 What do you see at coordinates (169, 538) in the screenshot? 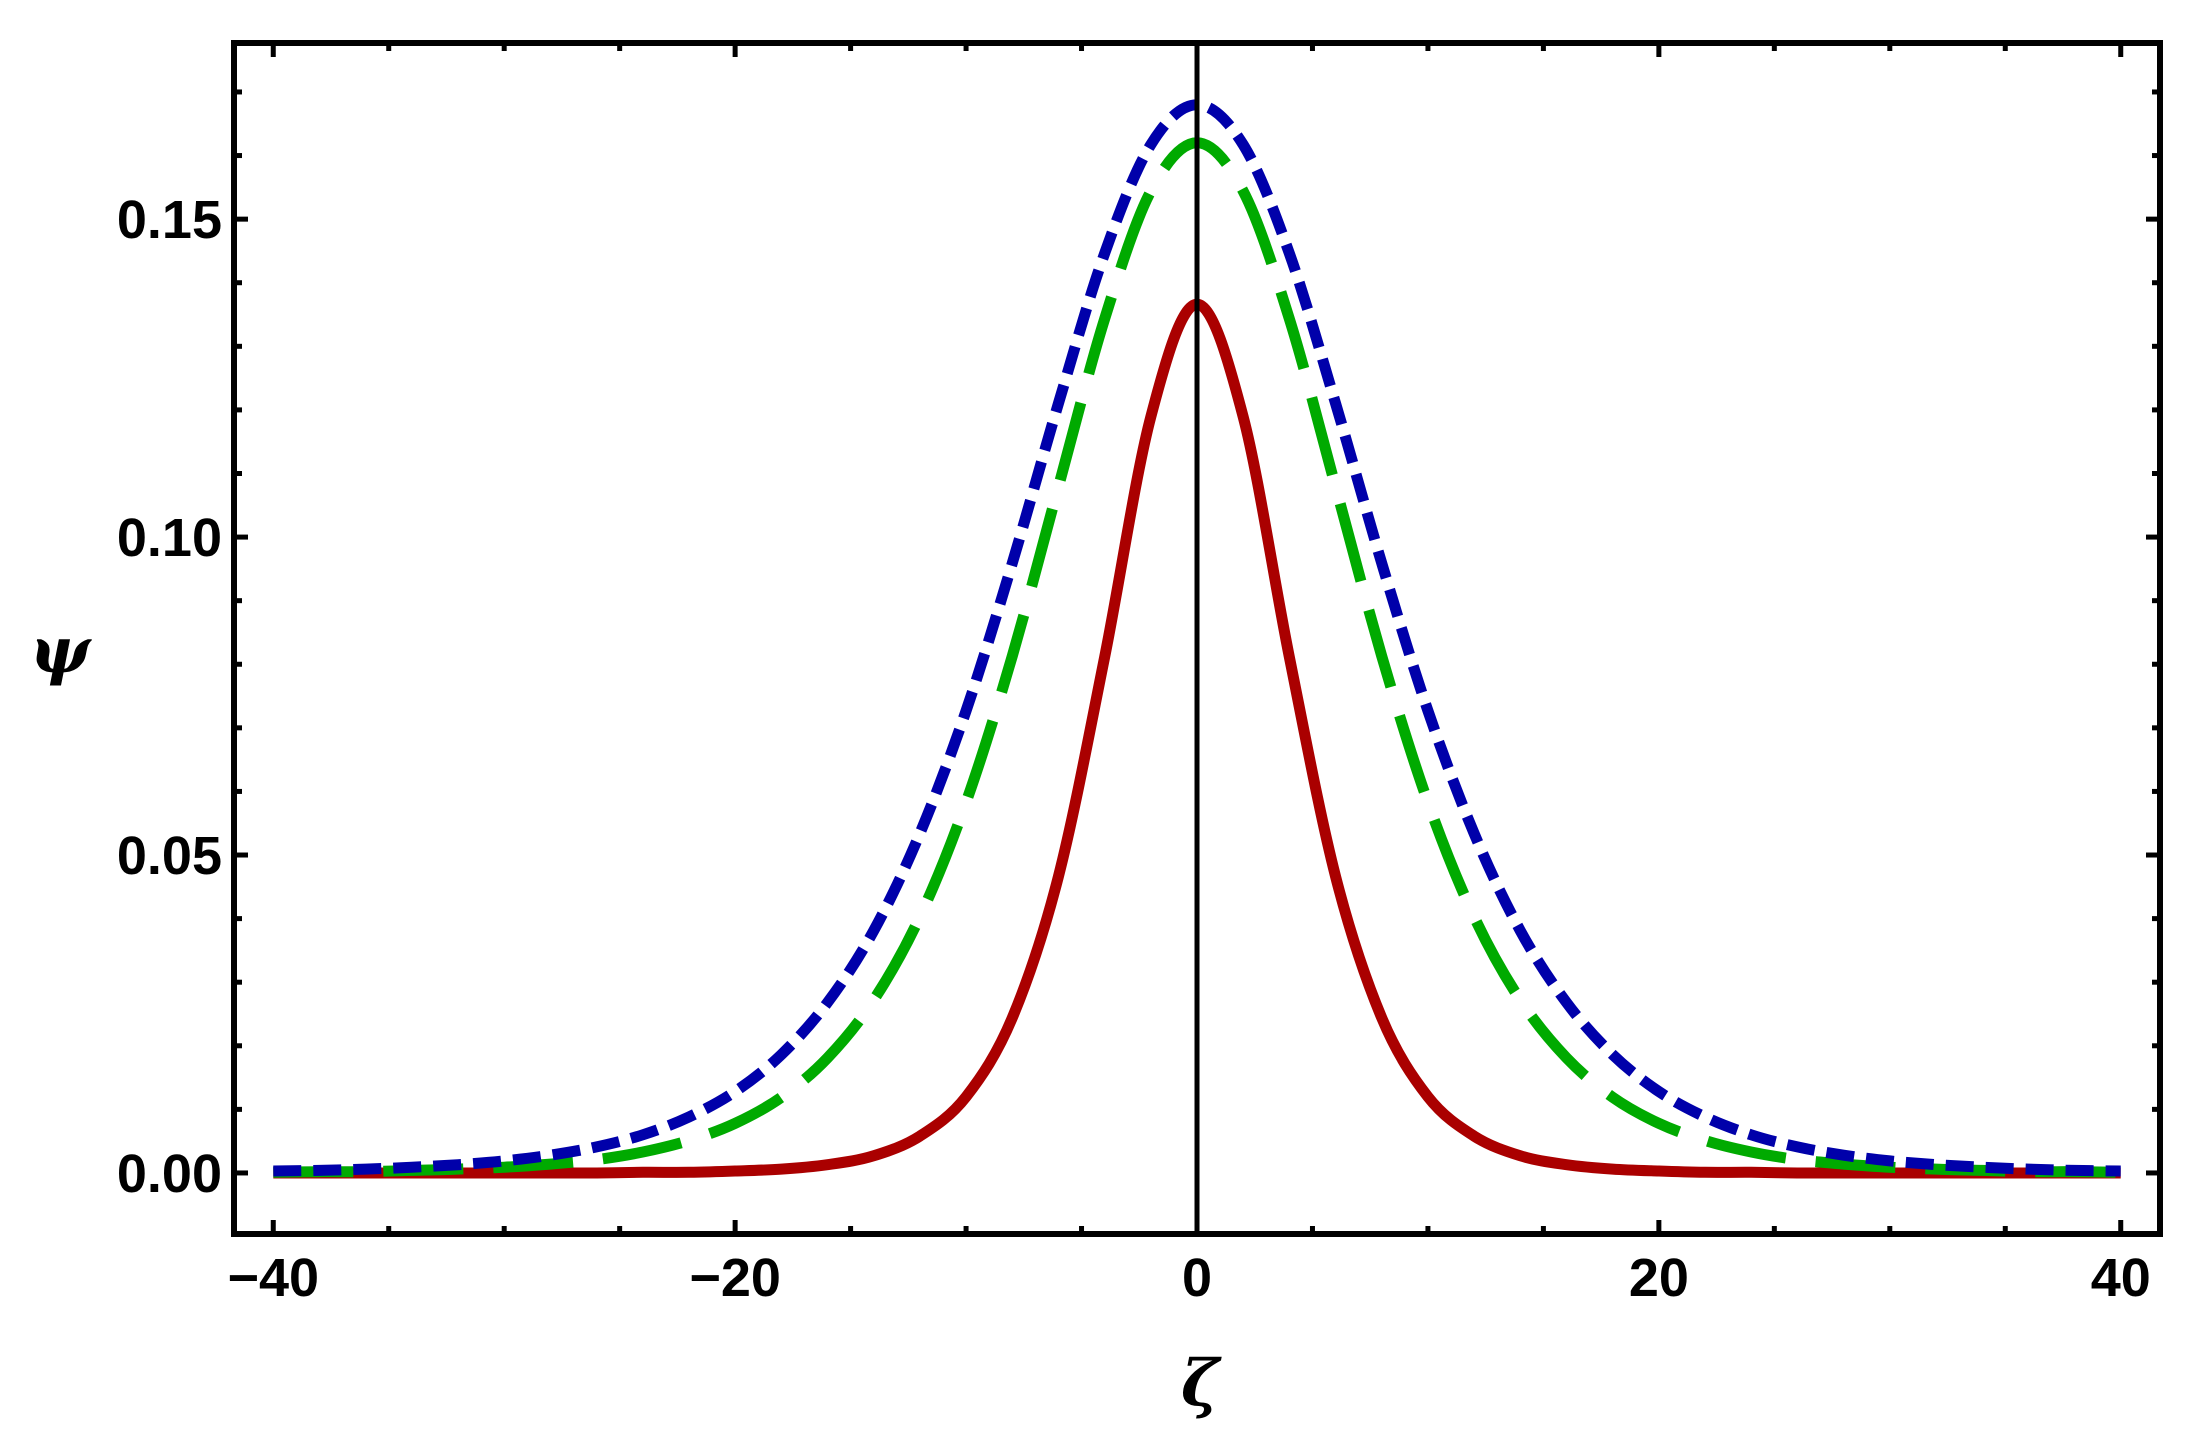
I see `y-tick-label: 0.10` at bounding box center [169, 538].